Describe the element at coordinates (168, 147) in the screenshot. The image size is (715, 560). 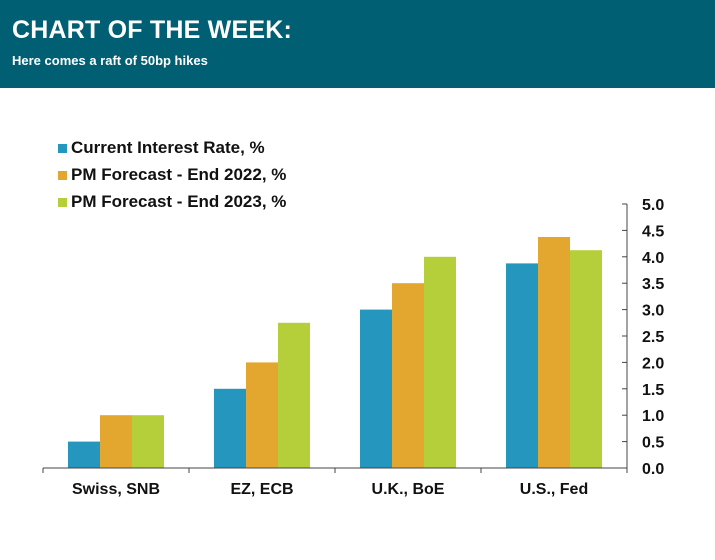
I see `legend-label-1: Current Interest Rate, %` at that location.